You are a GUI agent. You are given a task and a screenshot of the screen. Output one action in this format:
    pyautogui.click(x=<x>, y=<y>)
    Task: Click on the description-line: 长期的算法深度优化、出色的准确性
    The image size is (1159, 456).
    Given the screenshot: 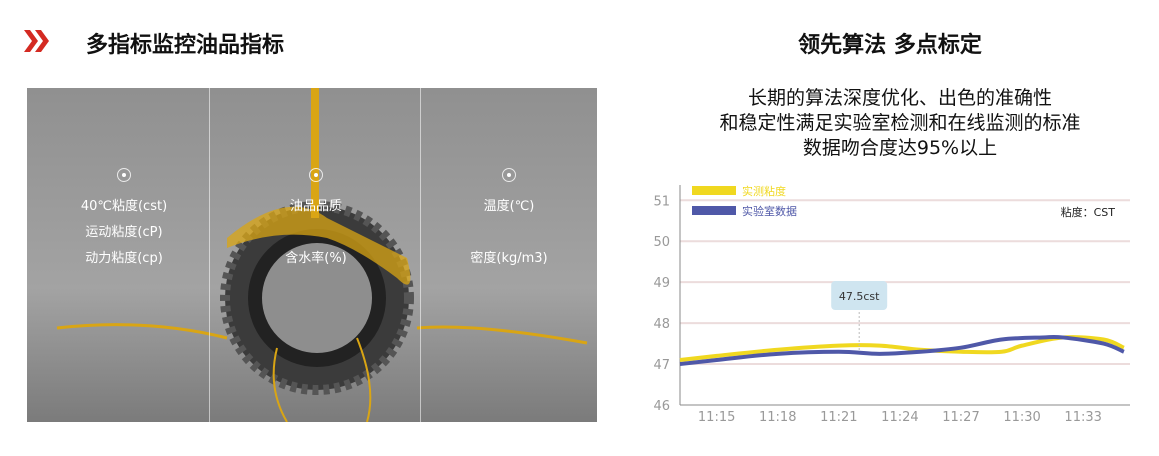 What is the action you would take?
    pyautogui.click(x=899, y=98)
    